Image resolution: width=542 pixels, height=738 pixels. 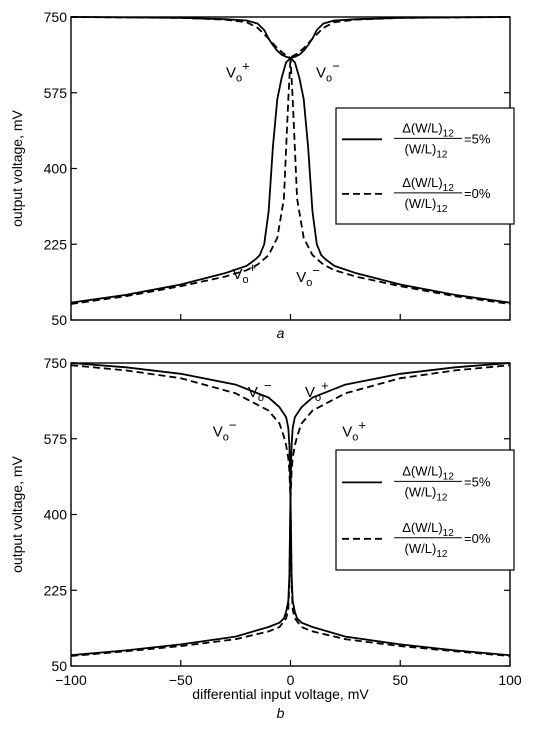 What do you see at coordinates (281, 713) in the screenshot?
I see `panel-label: b` at bounding box center [281, 713].